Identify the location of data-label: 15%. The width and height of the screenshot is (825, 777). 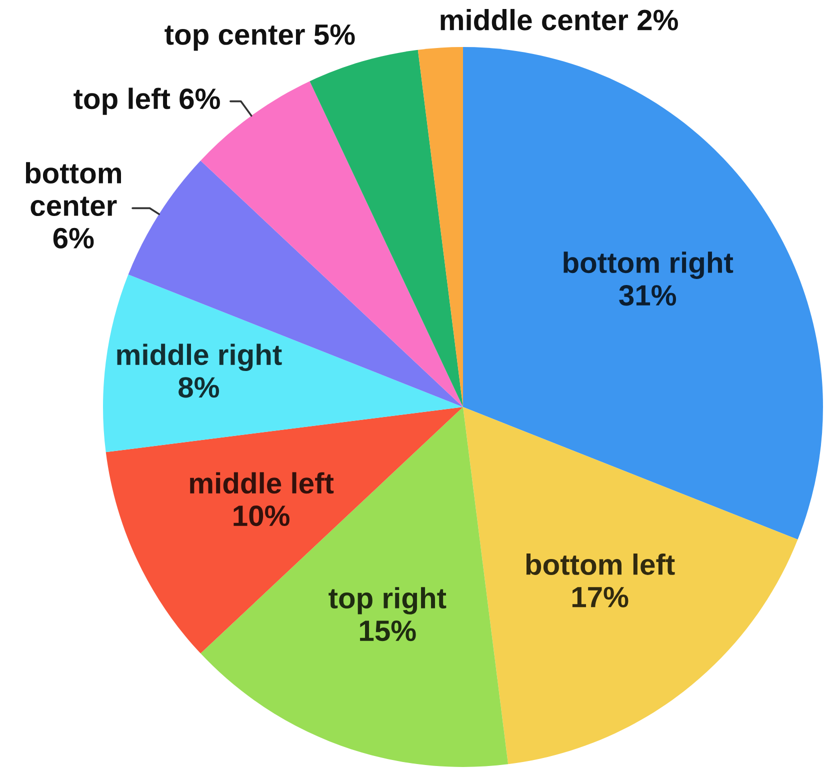
(388, 631).